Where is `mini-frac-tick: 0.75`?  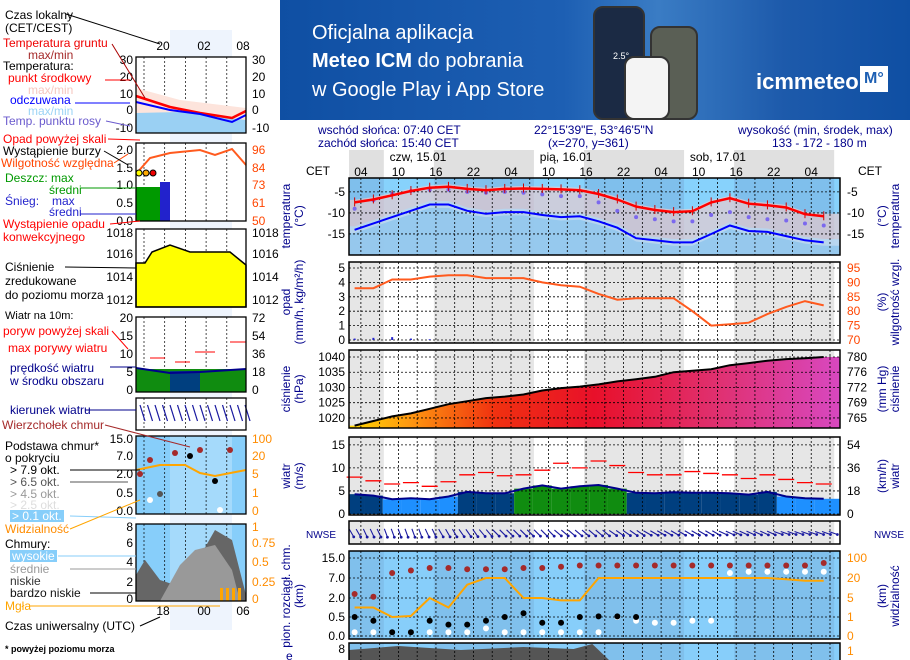 mini-frac-tick: 0.75 is located at coordinates (264, 543).